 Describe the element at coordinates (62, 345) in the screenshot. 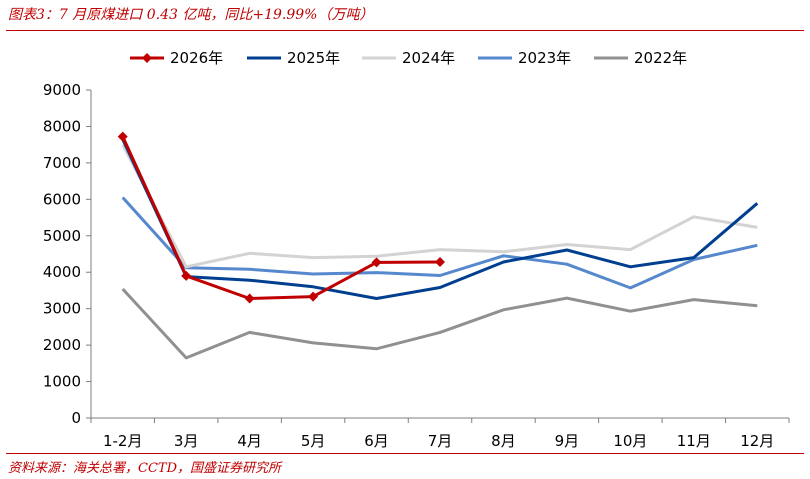

I see `y-tick-label: 2000` at that location.